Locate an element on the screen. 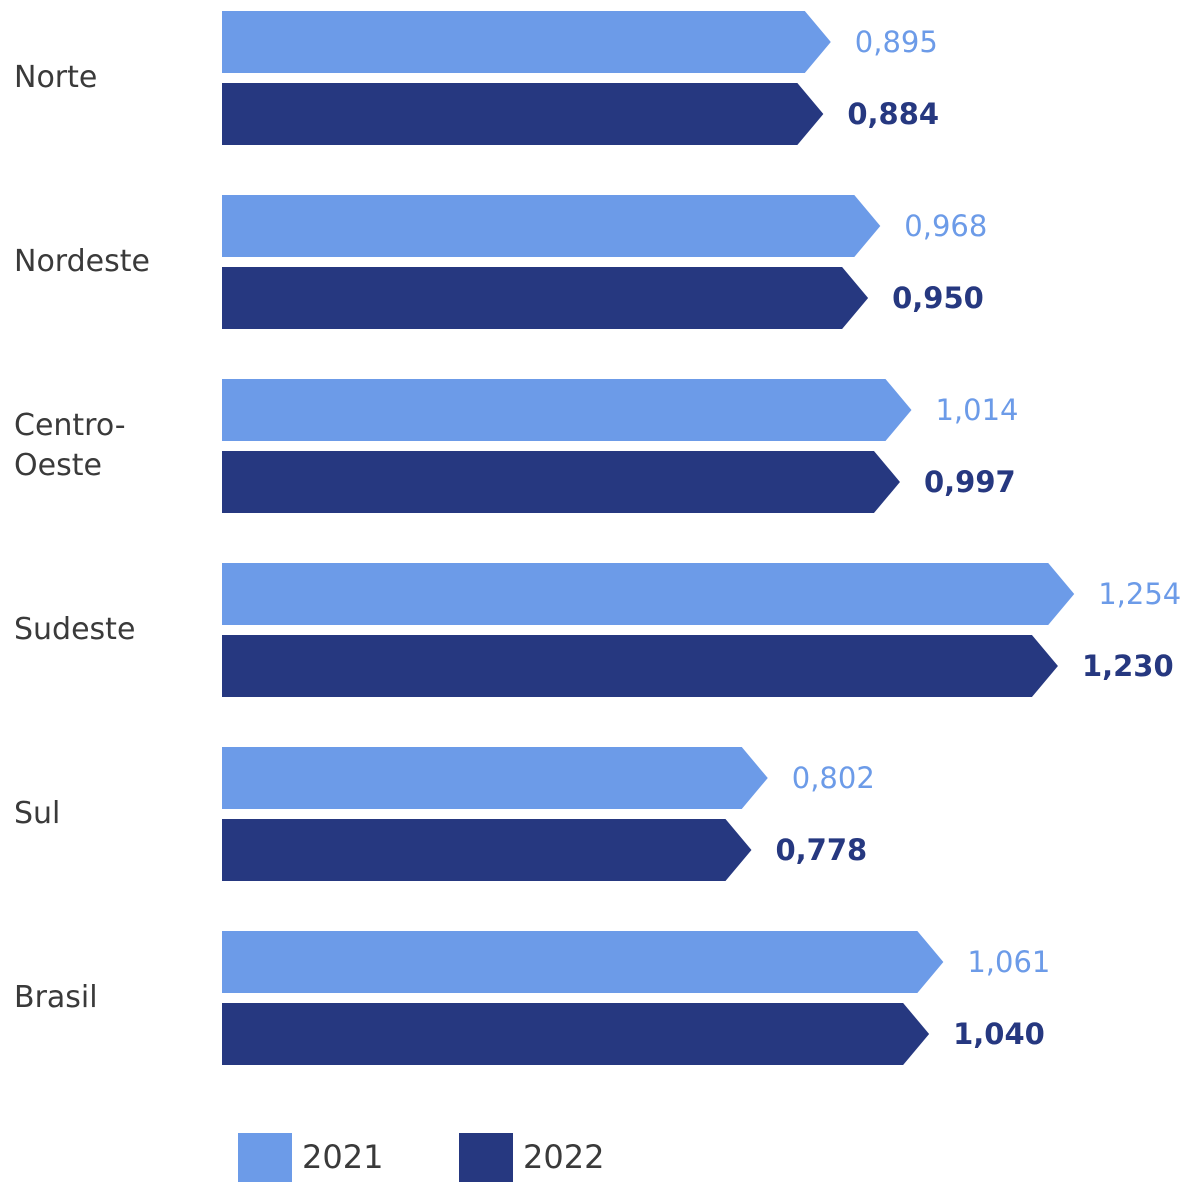 The height and width of the screenshot is (1182, 1191). value-label-nordeste-2021: 0,968 is located at coordinates (945, 226).